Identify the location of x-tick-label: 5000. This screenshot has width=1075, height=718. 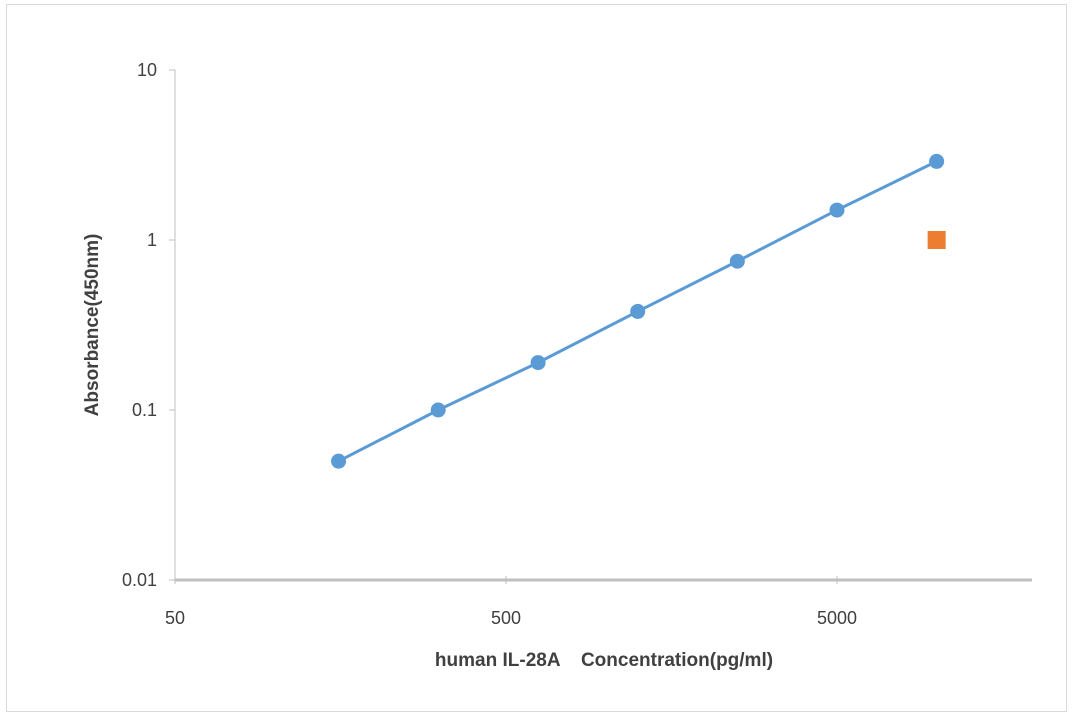
(837, 618).